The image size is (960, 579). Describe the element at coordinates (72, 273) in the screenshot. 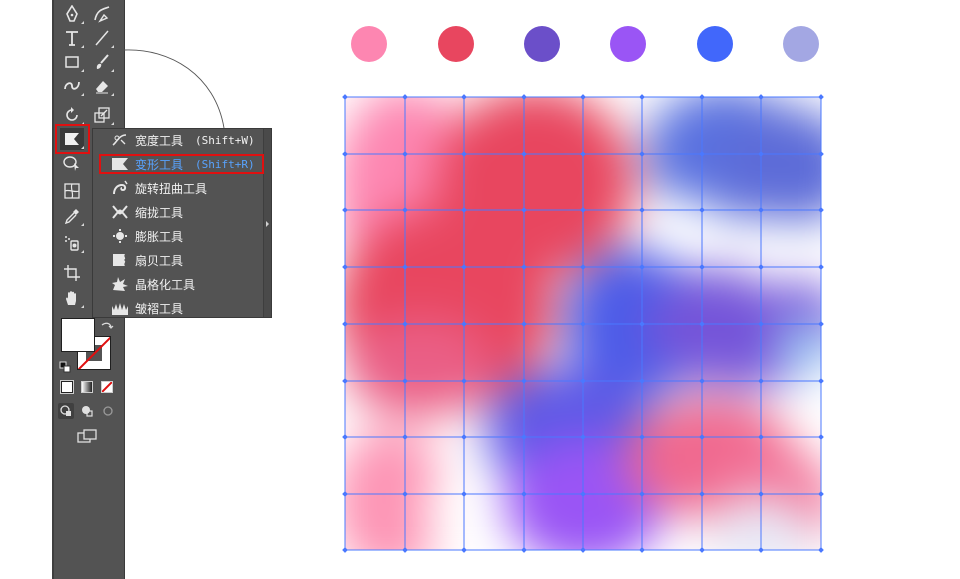

I see `artboard-tool-button` at that location.